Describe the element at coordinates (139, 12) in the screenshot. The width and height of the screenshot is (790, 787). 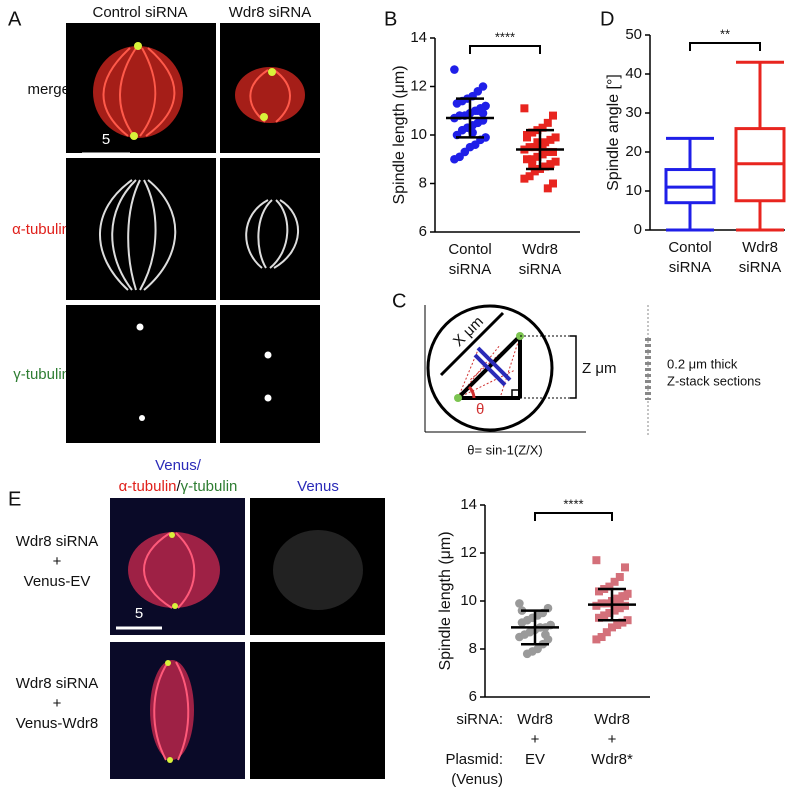
I see `column-header: Control siRNA` at that location.